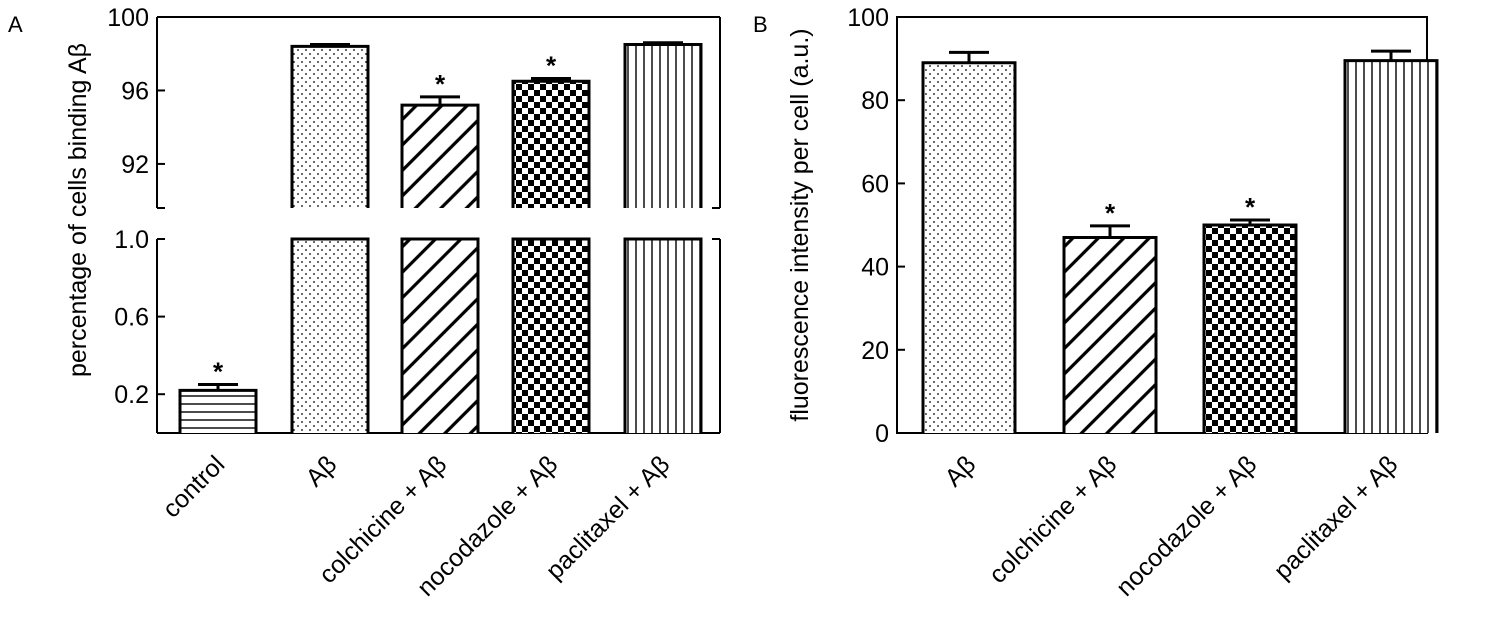  What do you see at coordinates (1250, 207) in the screenshot?
I see `panel-b-bar-nocodazole-a-significance: *` at bounding box center [1250, 207].